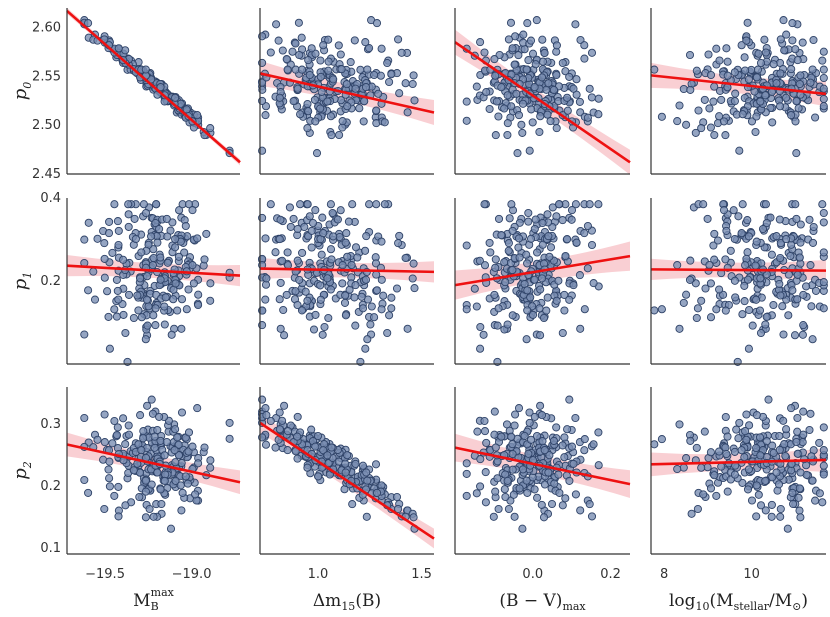 The image size is (830, 617). What do you see at coordinates (50, 486) in the screenshot?
I see `y-tick-label: 0.2` at bounding box center [50, 486].